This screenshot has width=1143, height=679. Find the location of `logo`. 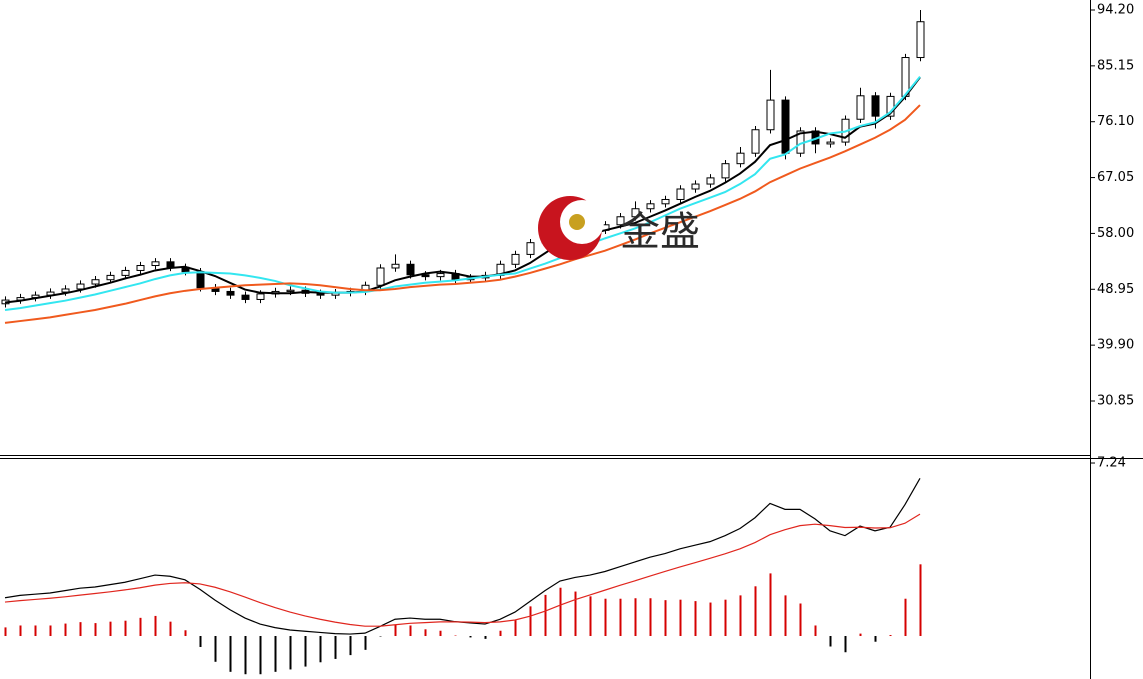

logo is located at coordinates (571, 228).